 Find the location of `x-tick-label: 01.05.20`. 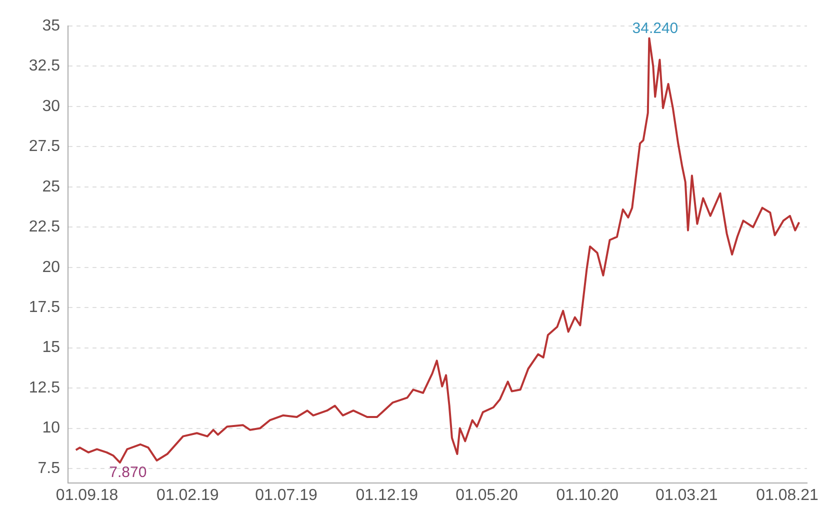

x-tick-label: 01.05.20 is located at coordinates (487, 495).